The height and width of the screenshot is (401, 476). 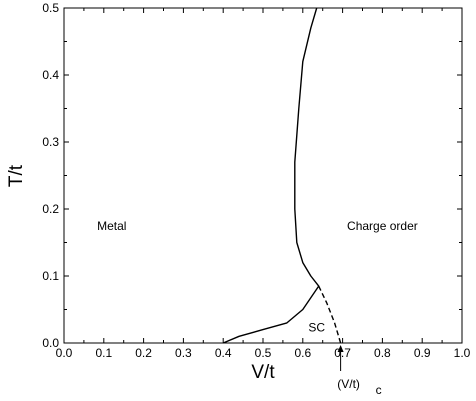 I want to click on y-tick-label: 0.0, so click(x=50, y=343).